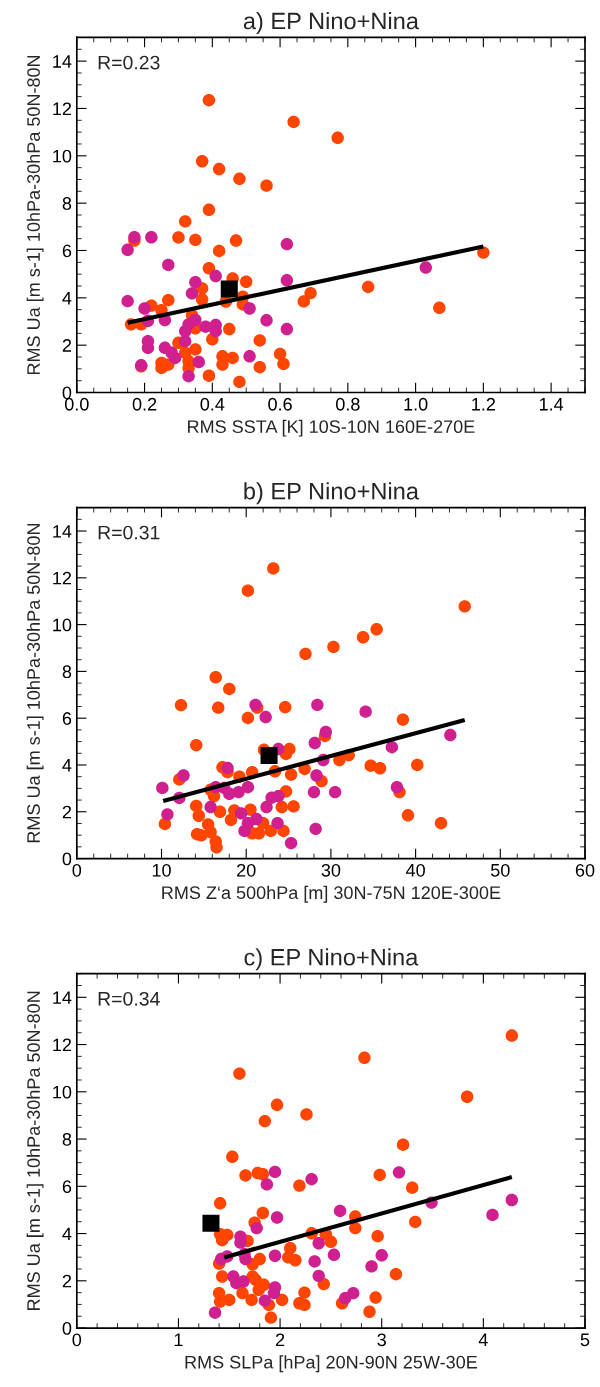  I want to click on x-tick-label: 1.2, so click(483, 404).